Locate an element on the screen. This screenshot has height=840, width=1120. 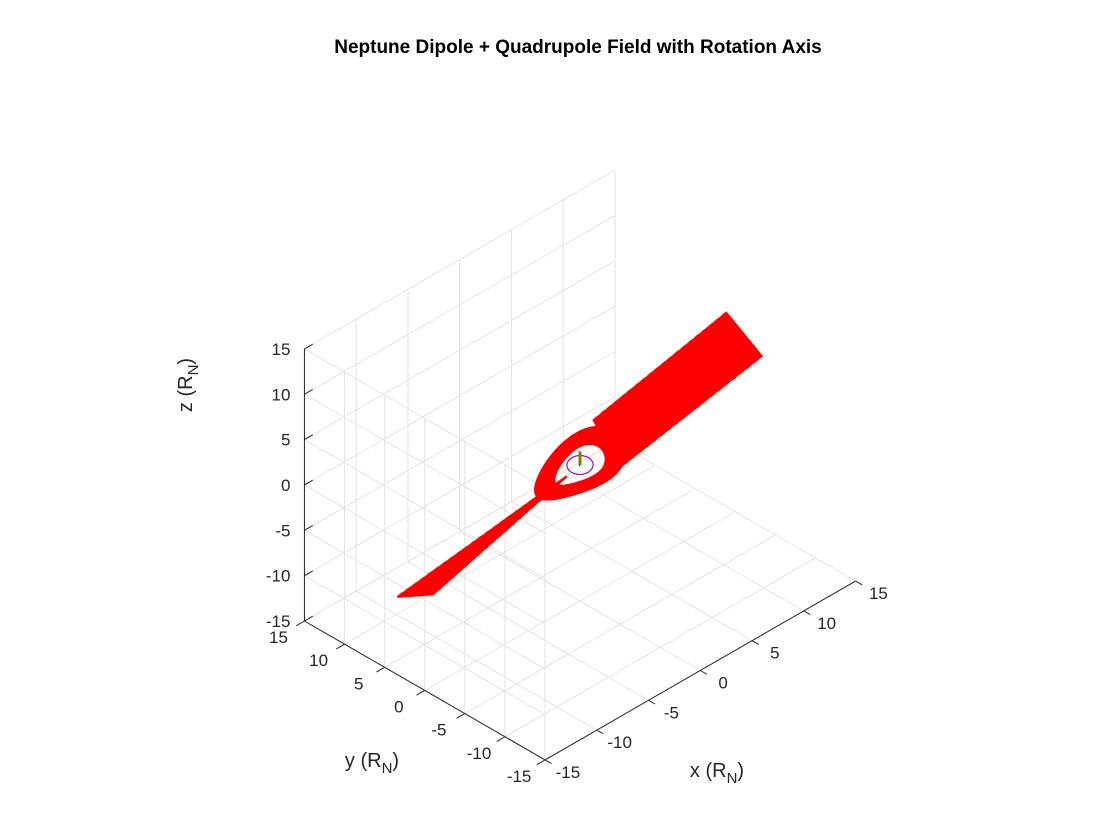
field-loop is located at coordinates (580, 463).